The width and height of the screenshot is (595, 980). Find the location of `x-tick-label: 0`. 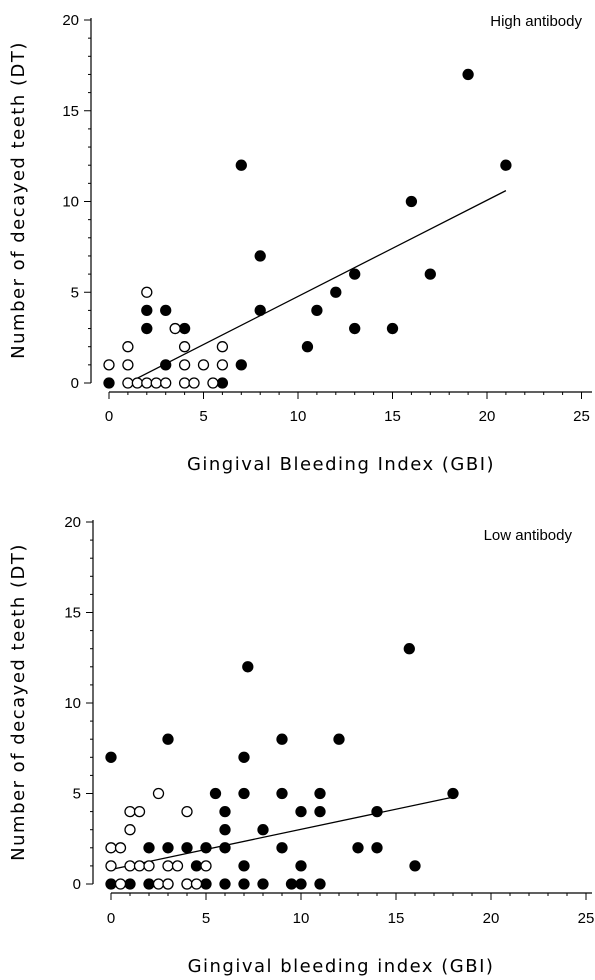

x-tick-label: 0 is located at coordinates (109, 416).